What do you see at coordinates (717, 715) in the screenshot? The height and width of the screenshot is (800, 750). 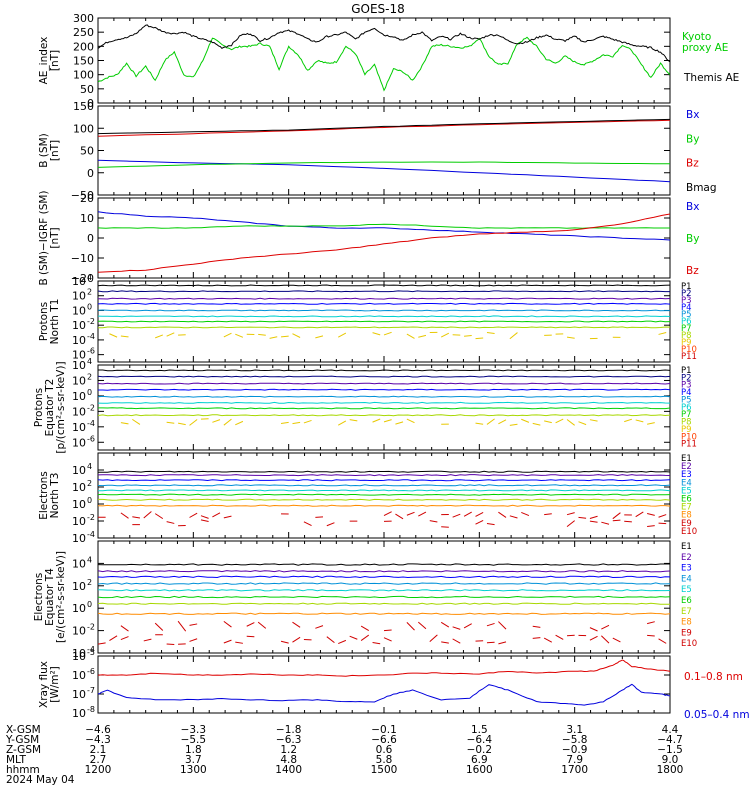 I see `legend-xray-1: 0.05–0.4 nm` at bounding box center [717, 715].